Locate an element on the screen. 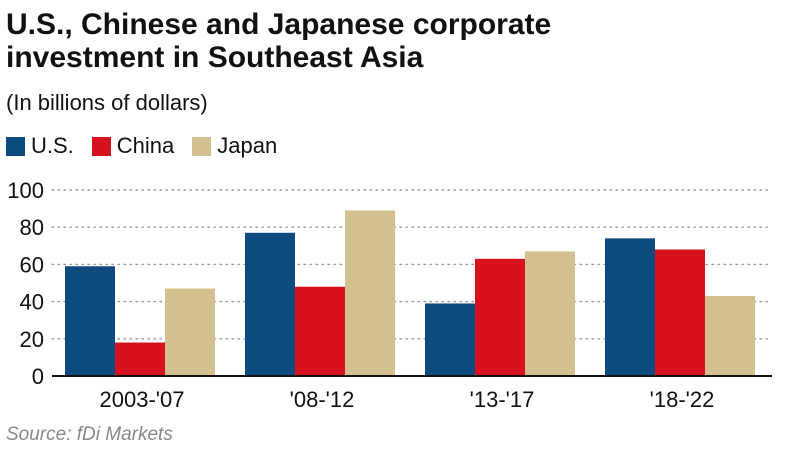  y-tick-label: 40 is located at coordinates (32, 302).